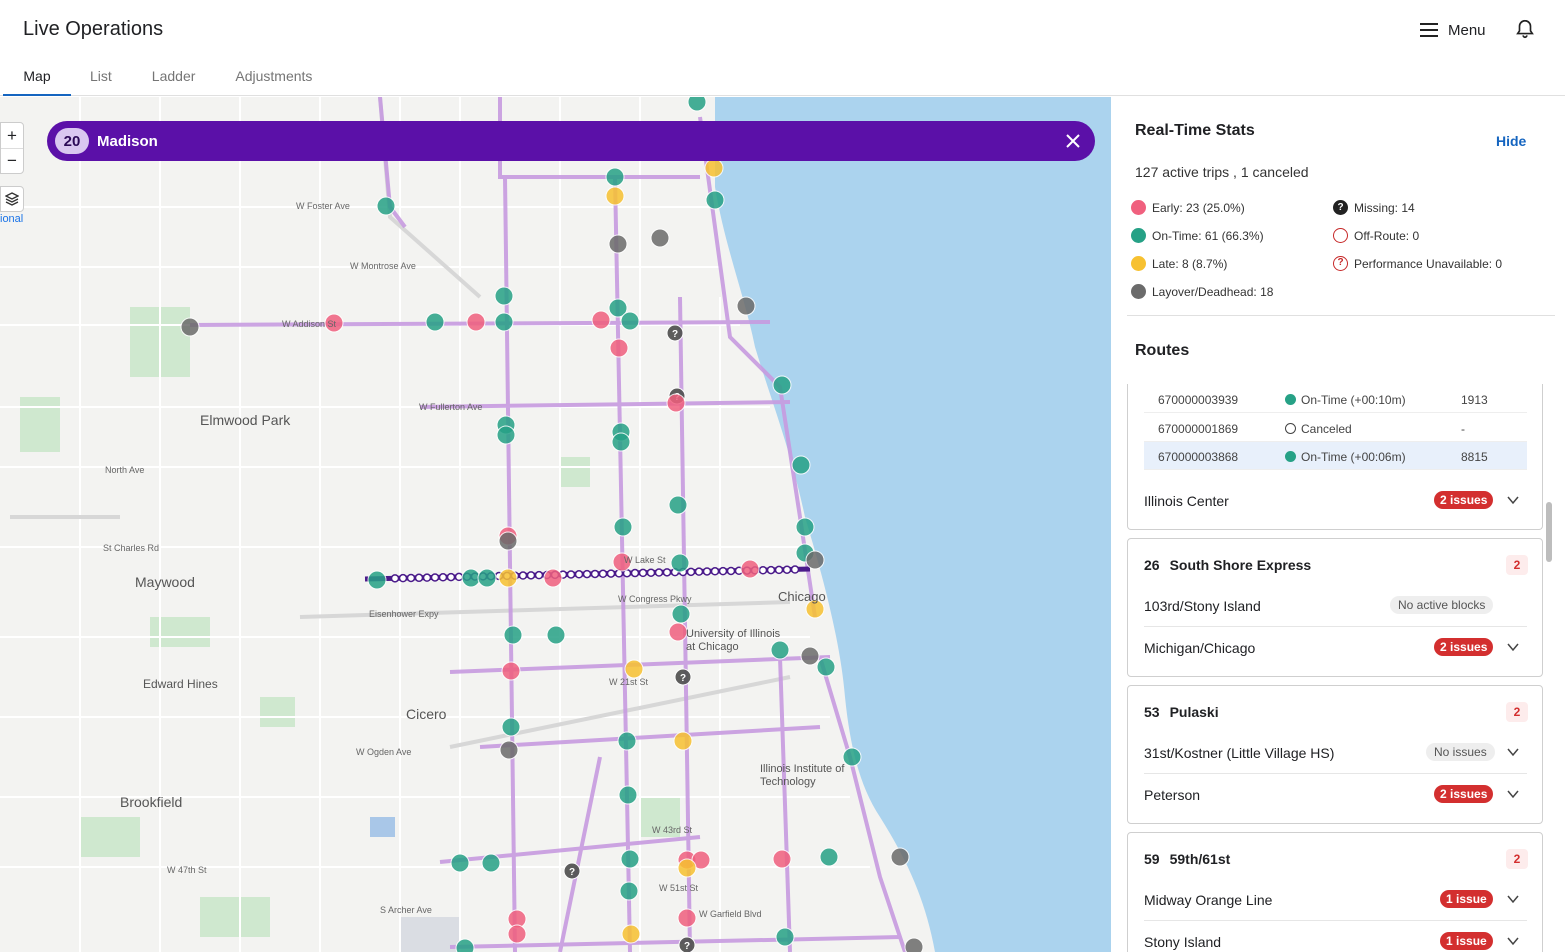 Image resolution: width=1565 pixels, height=952 pixels. Describe the element at coordinates (1466, 899) in the screenshot. I see `issues-badge: 1 issue` at that location.